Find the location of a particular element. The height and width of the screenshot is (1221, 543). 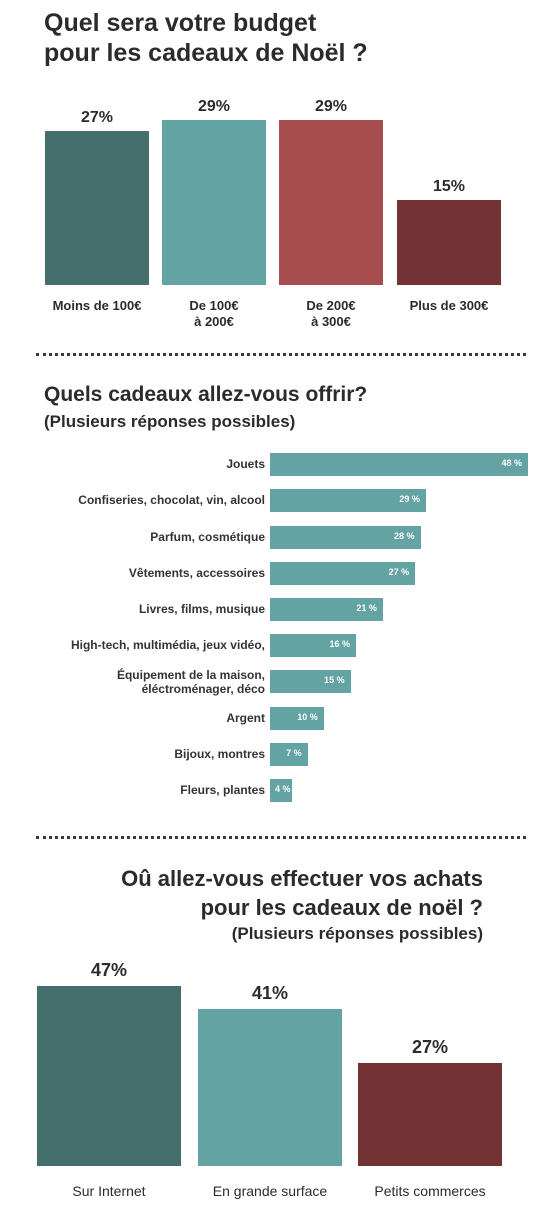

gift-bar: 16 % is located at coordinates (313, 645).